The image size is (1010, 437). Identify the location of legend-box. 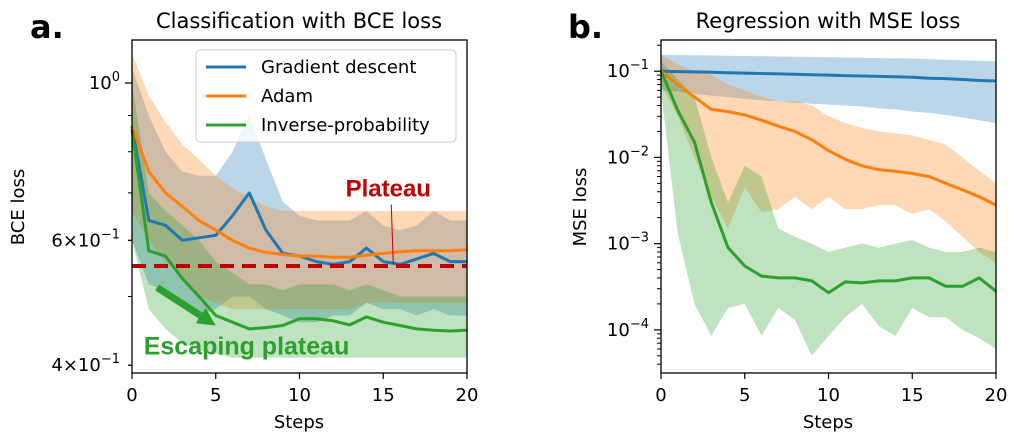
(326, 96).